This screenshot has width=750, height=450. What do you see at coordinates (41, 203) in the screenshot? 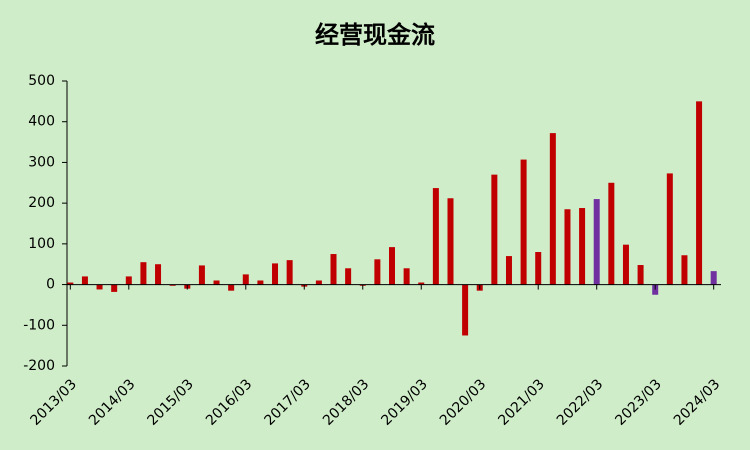
I see `y-tick-label: 200` at bounding box center [41, 203].